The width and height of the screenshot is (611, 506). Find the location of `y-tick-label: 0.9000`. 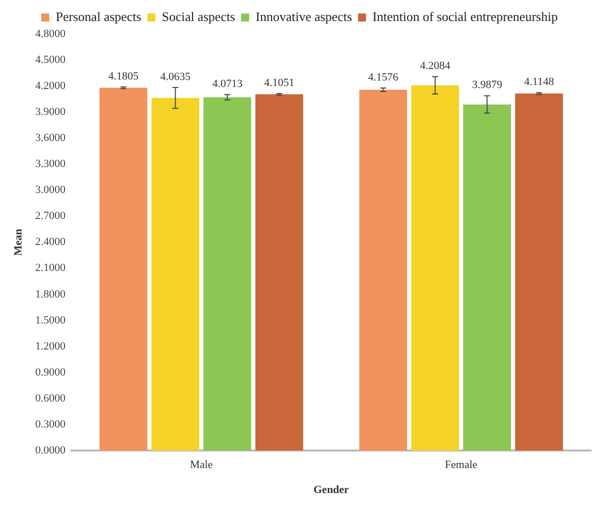

y-tick-label: 0.9000 is located at coordinates (50, 372).